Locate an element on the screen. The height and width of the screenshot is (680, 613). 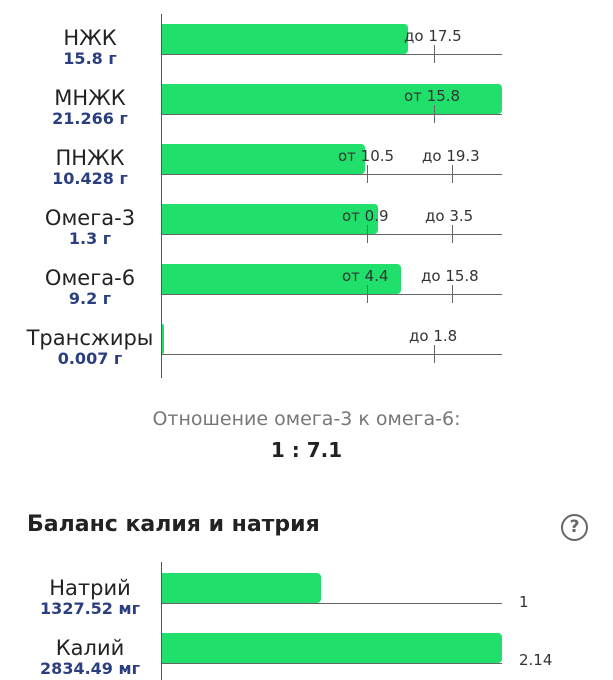
fat-name: МНЖК is located at coordinates (90, 98).